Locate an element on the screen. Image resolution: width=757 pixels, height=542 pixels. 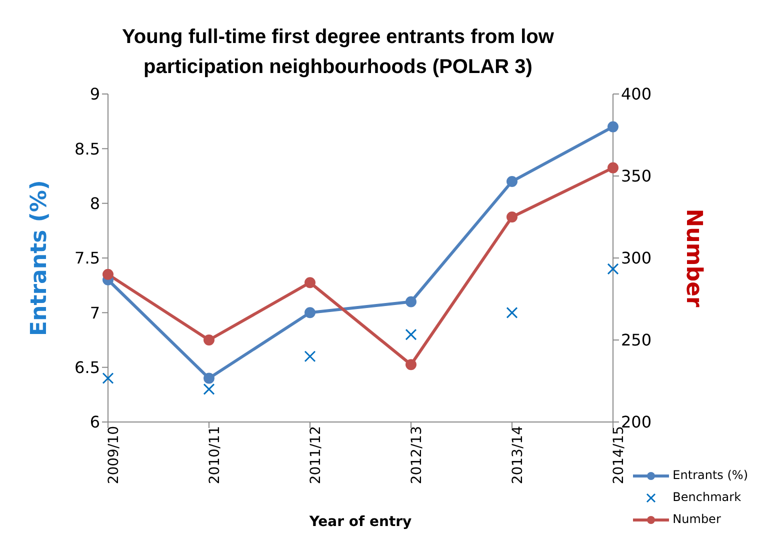
legend-label: Benchmark is located at coordinates (707, 497).